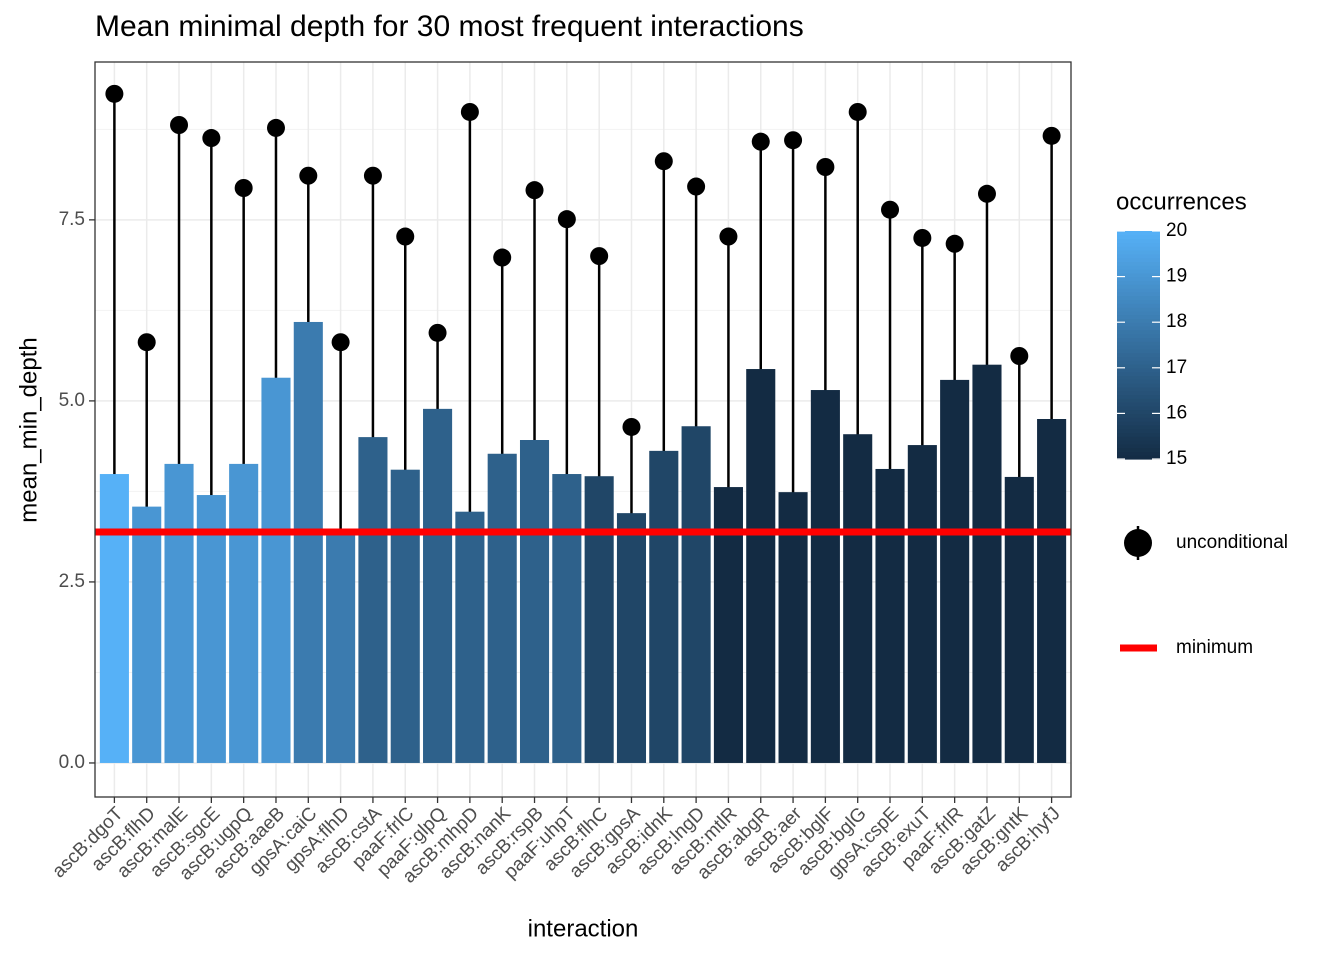 The width and height of the screenshot is (1344, 960). What do you see at coordinates (583, 928) in the screenshot?
I see `x-axis-title: interaction` at bounding box center [583, 928].